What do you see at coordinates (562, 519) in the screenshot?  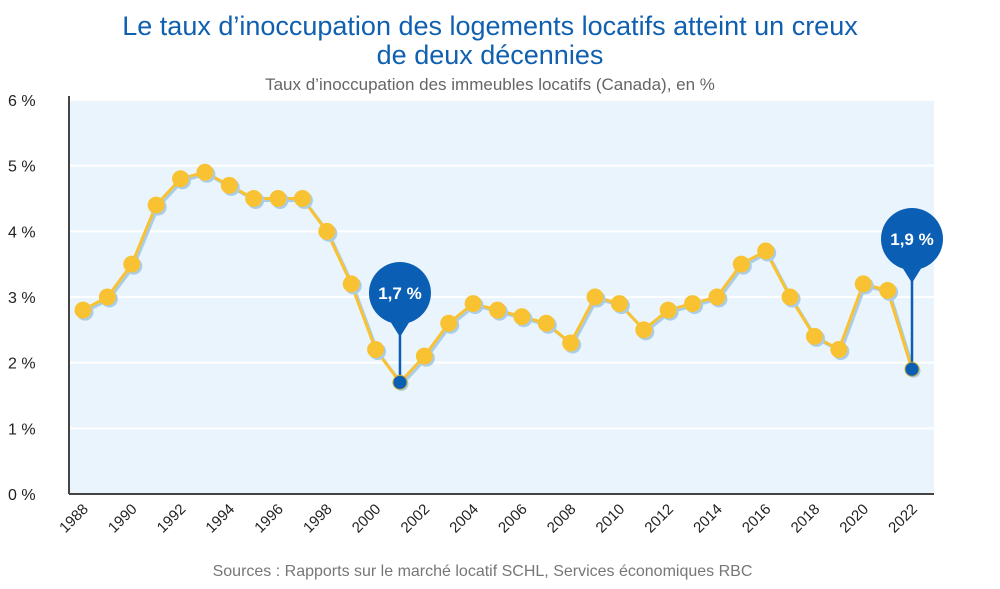 I see `x-tick-label: 2008` at bounding box center [562, 519].